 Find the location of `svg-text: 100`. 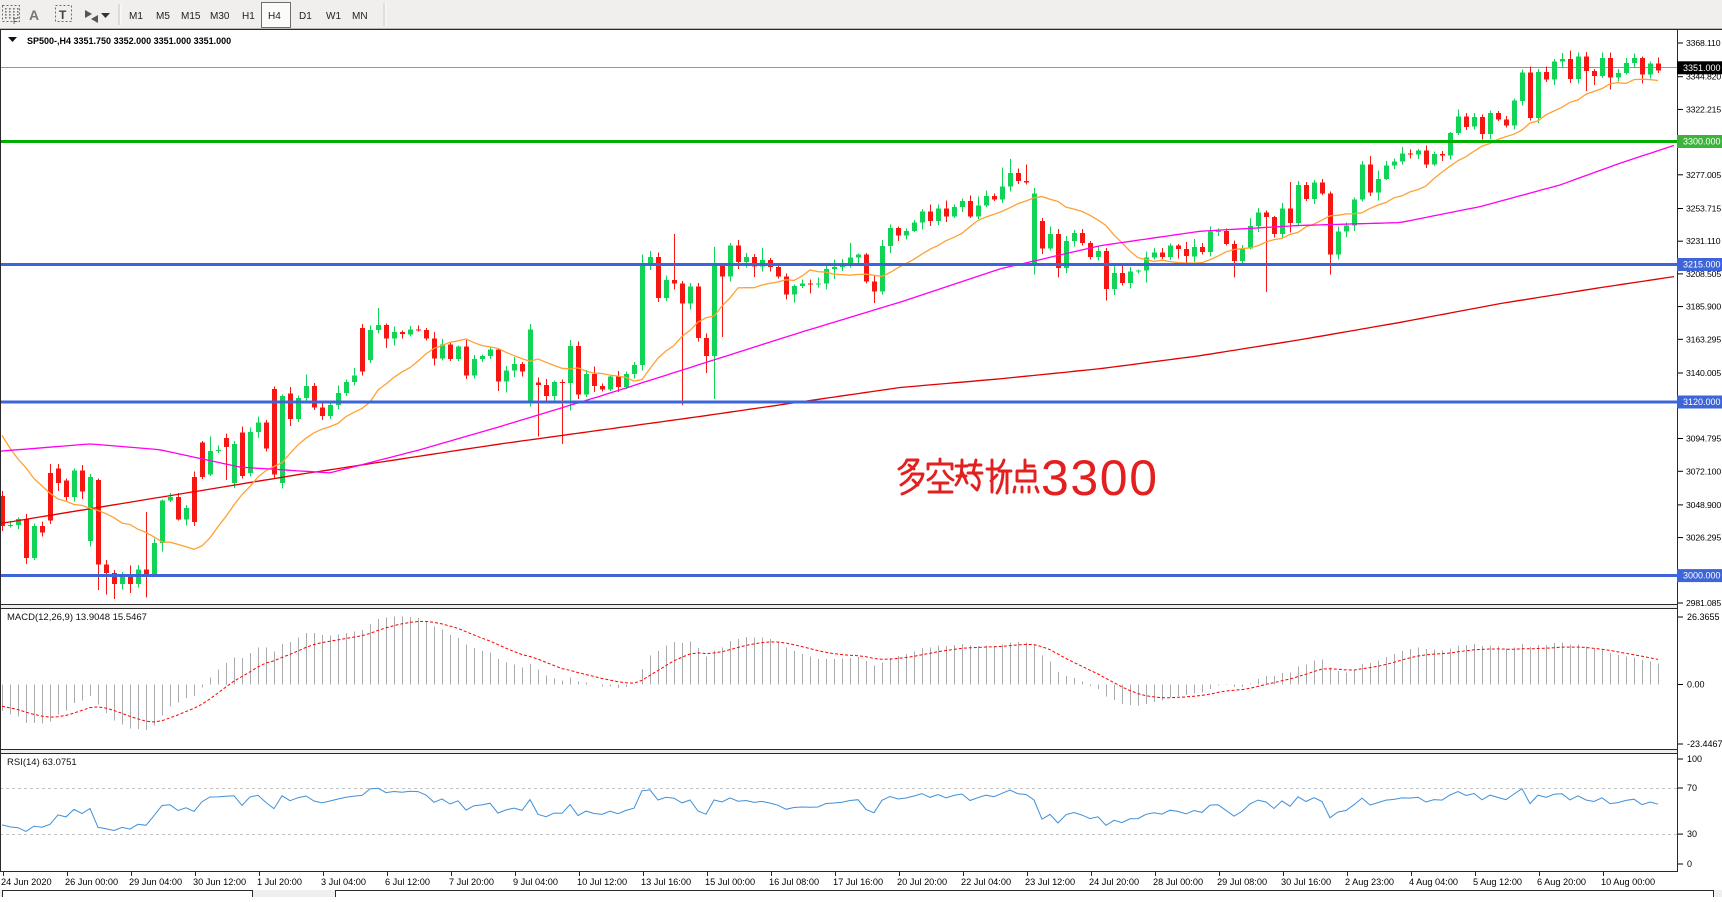

svg-text: 100 is located at coordinates (1694, 759).